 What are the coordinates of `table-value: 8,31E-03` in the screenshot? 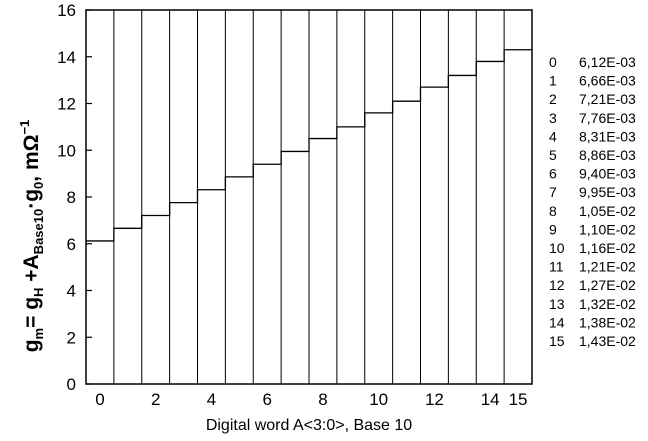 It's located at (607, 136).